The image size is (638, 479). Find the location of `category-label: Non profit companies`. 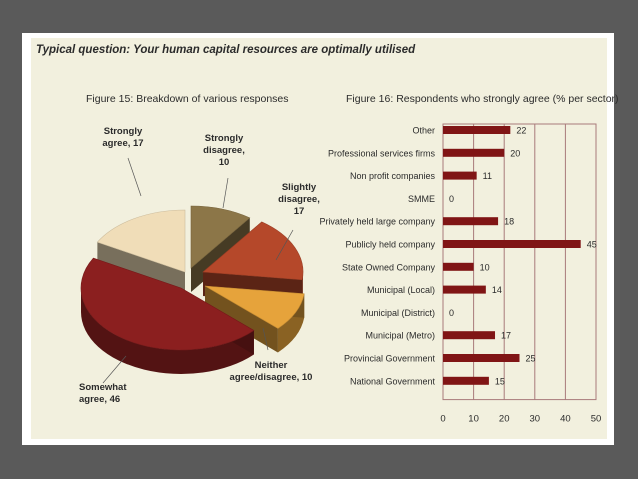

category-label: Non profit companies is located at coordinates (393, 176).